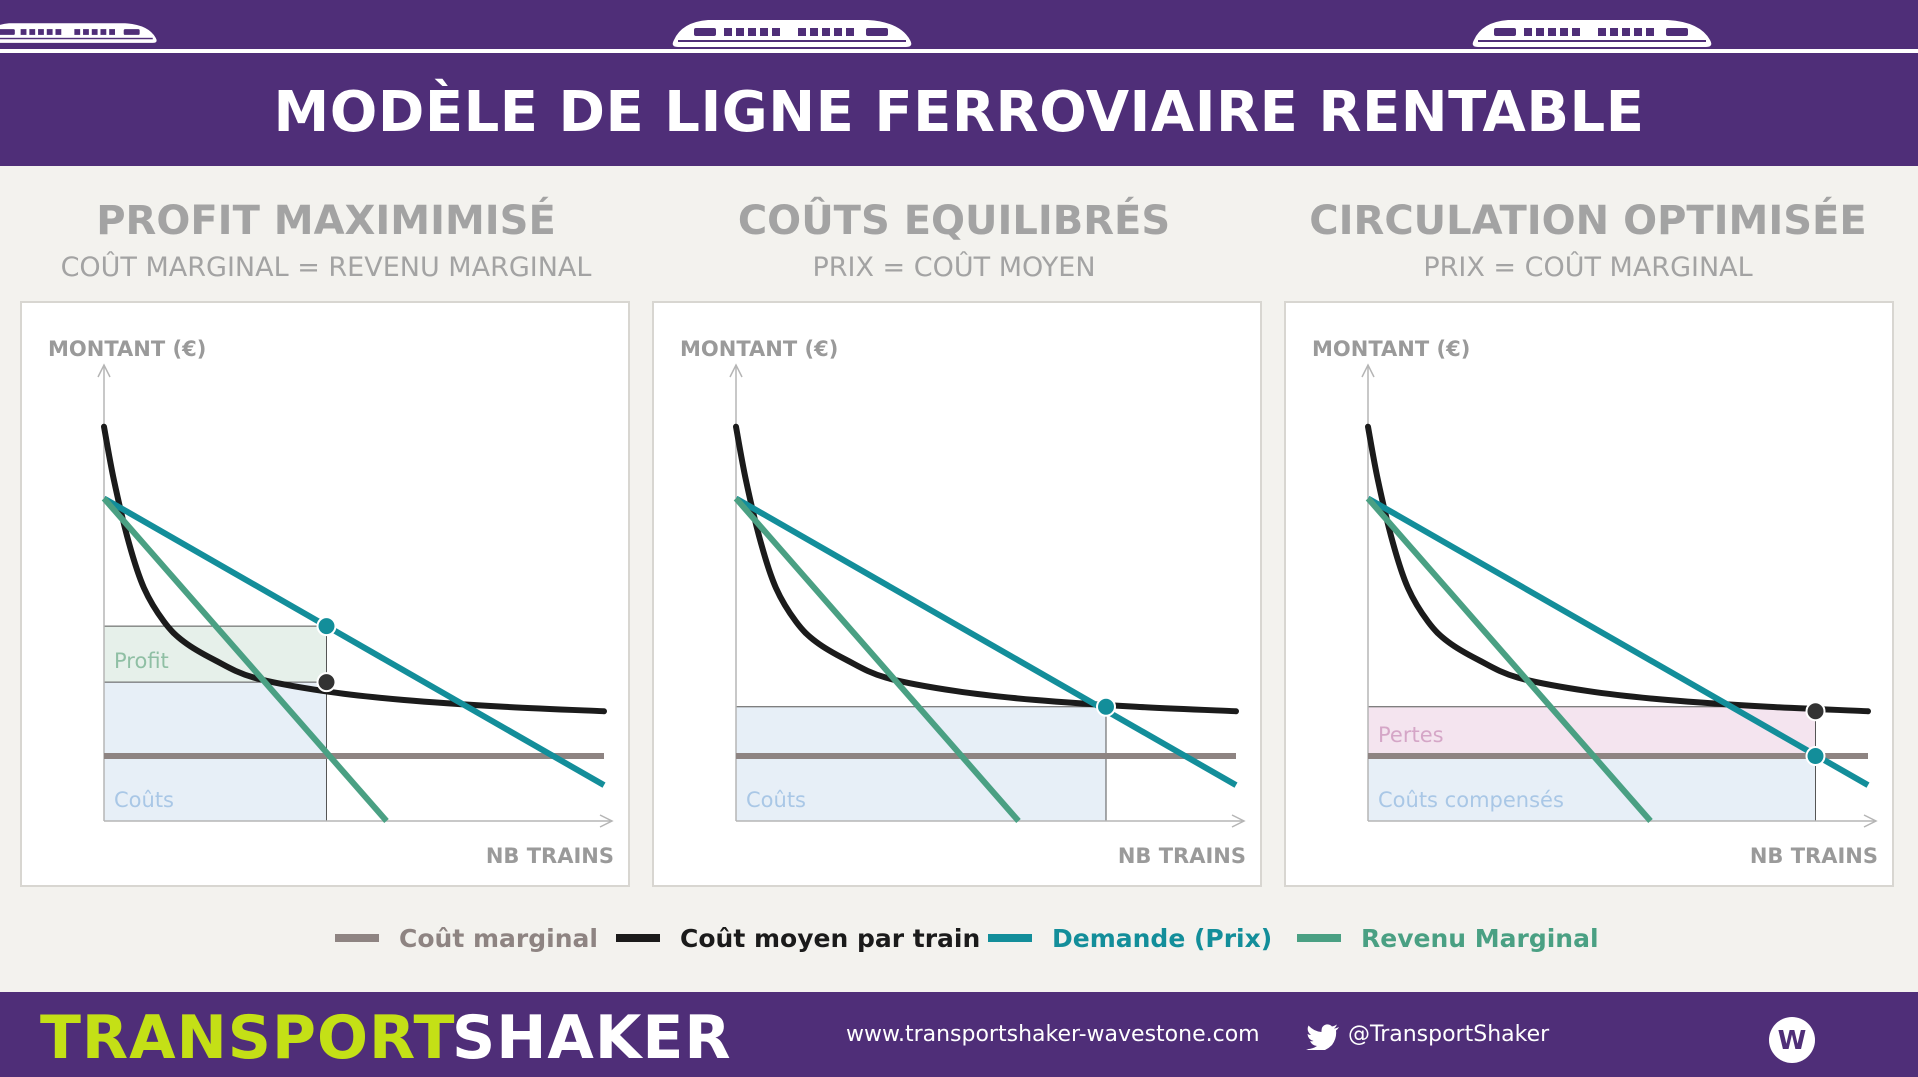 Image resolution: width=1918 pixels, height=1077 pixels. Describe the element at coordinates (498, 938) in the screenshot. I see `legend-label: Coût marginal` at that location.